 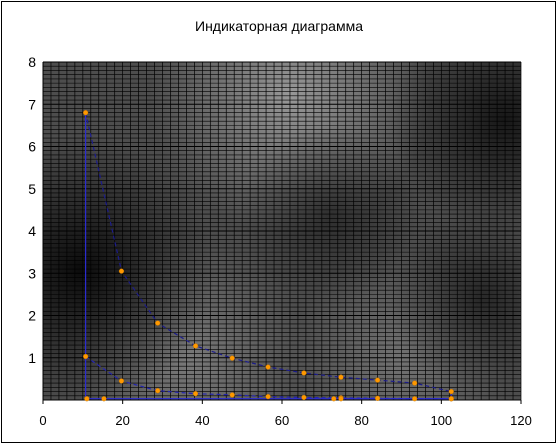 What do you see at coordinates (279, 26) in the screenshot?
I see `chart-title: Индикаторная диаграмма` at bounding box center [279, 26].